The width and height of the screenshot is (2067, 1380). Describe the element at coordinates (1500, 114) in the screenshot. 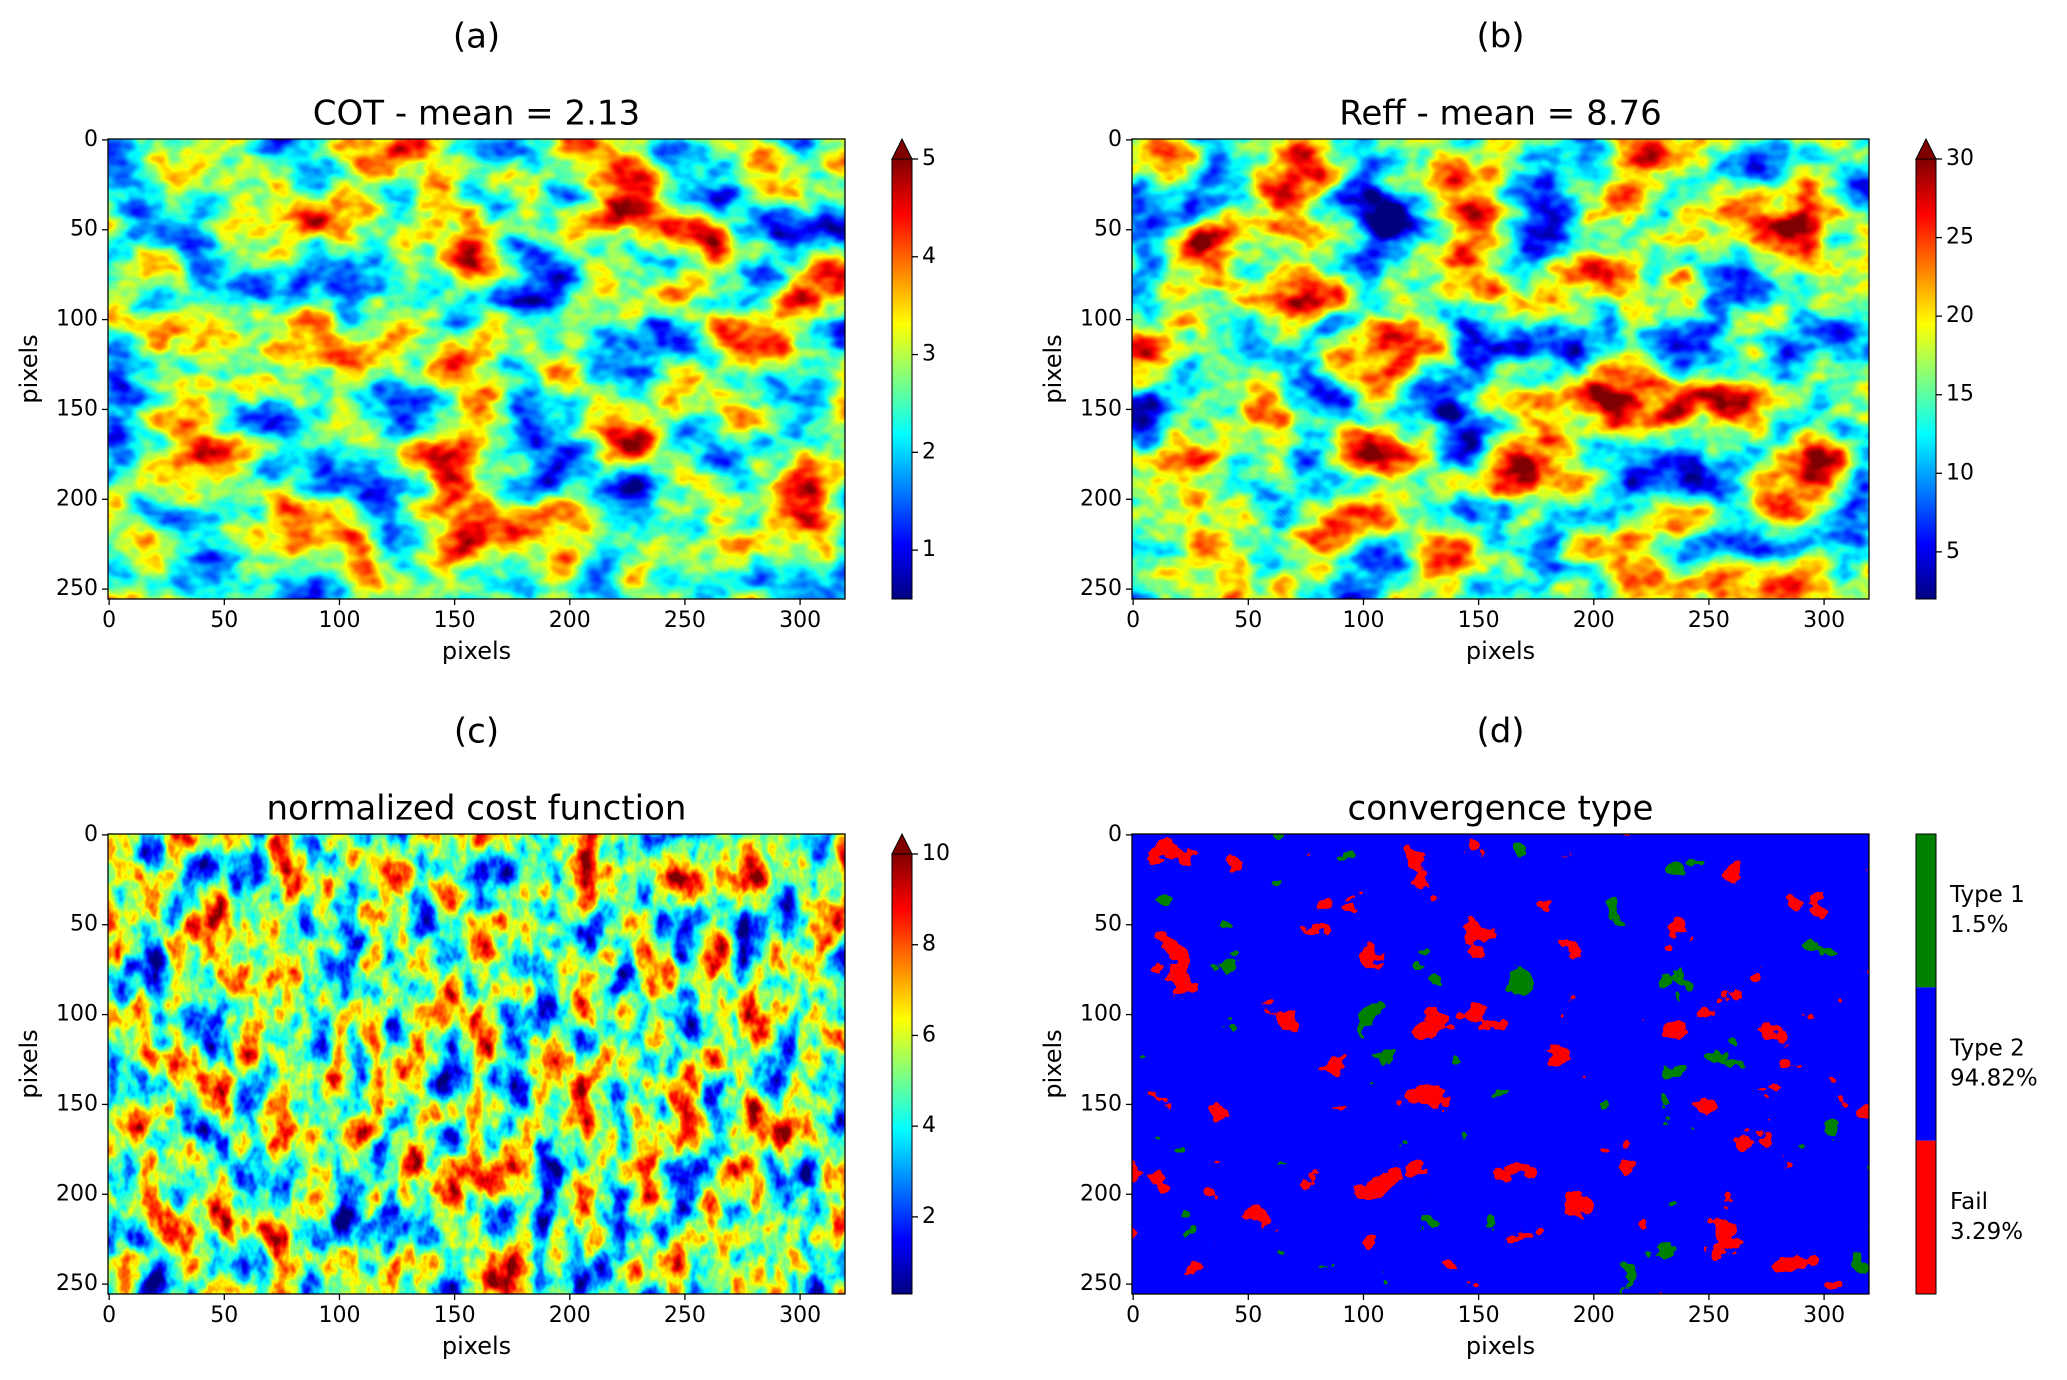

I see `chart-title: Reff - mean = 8.76` at that location.